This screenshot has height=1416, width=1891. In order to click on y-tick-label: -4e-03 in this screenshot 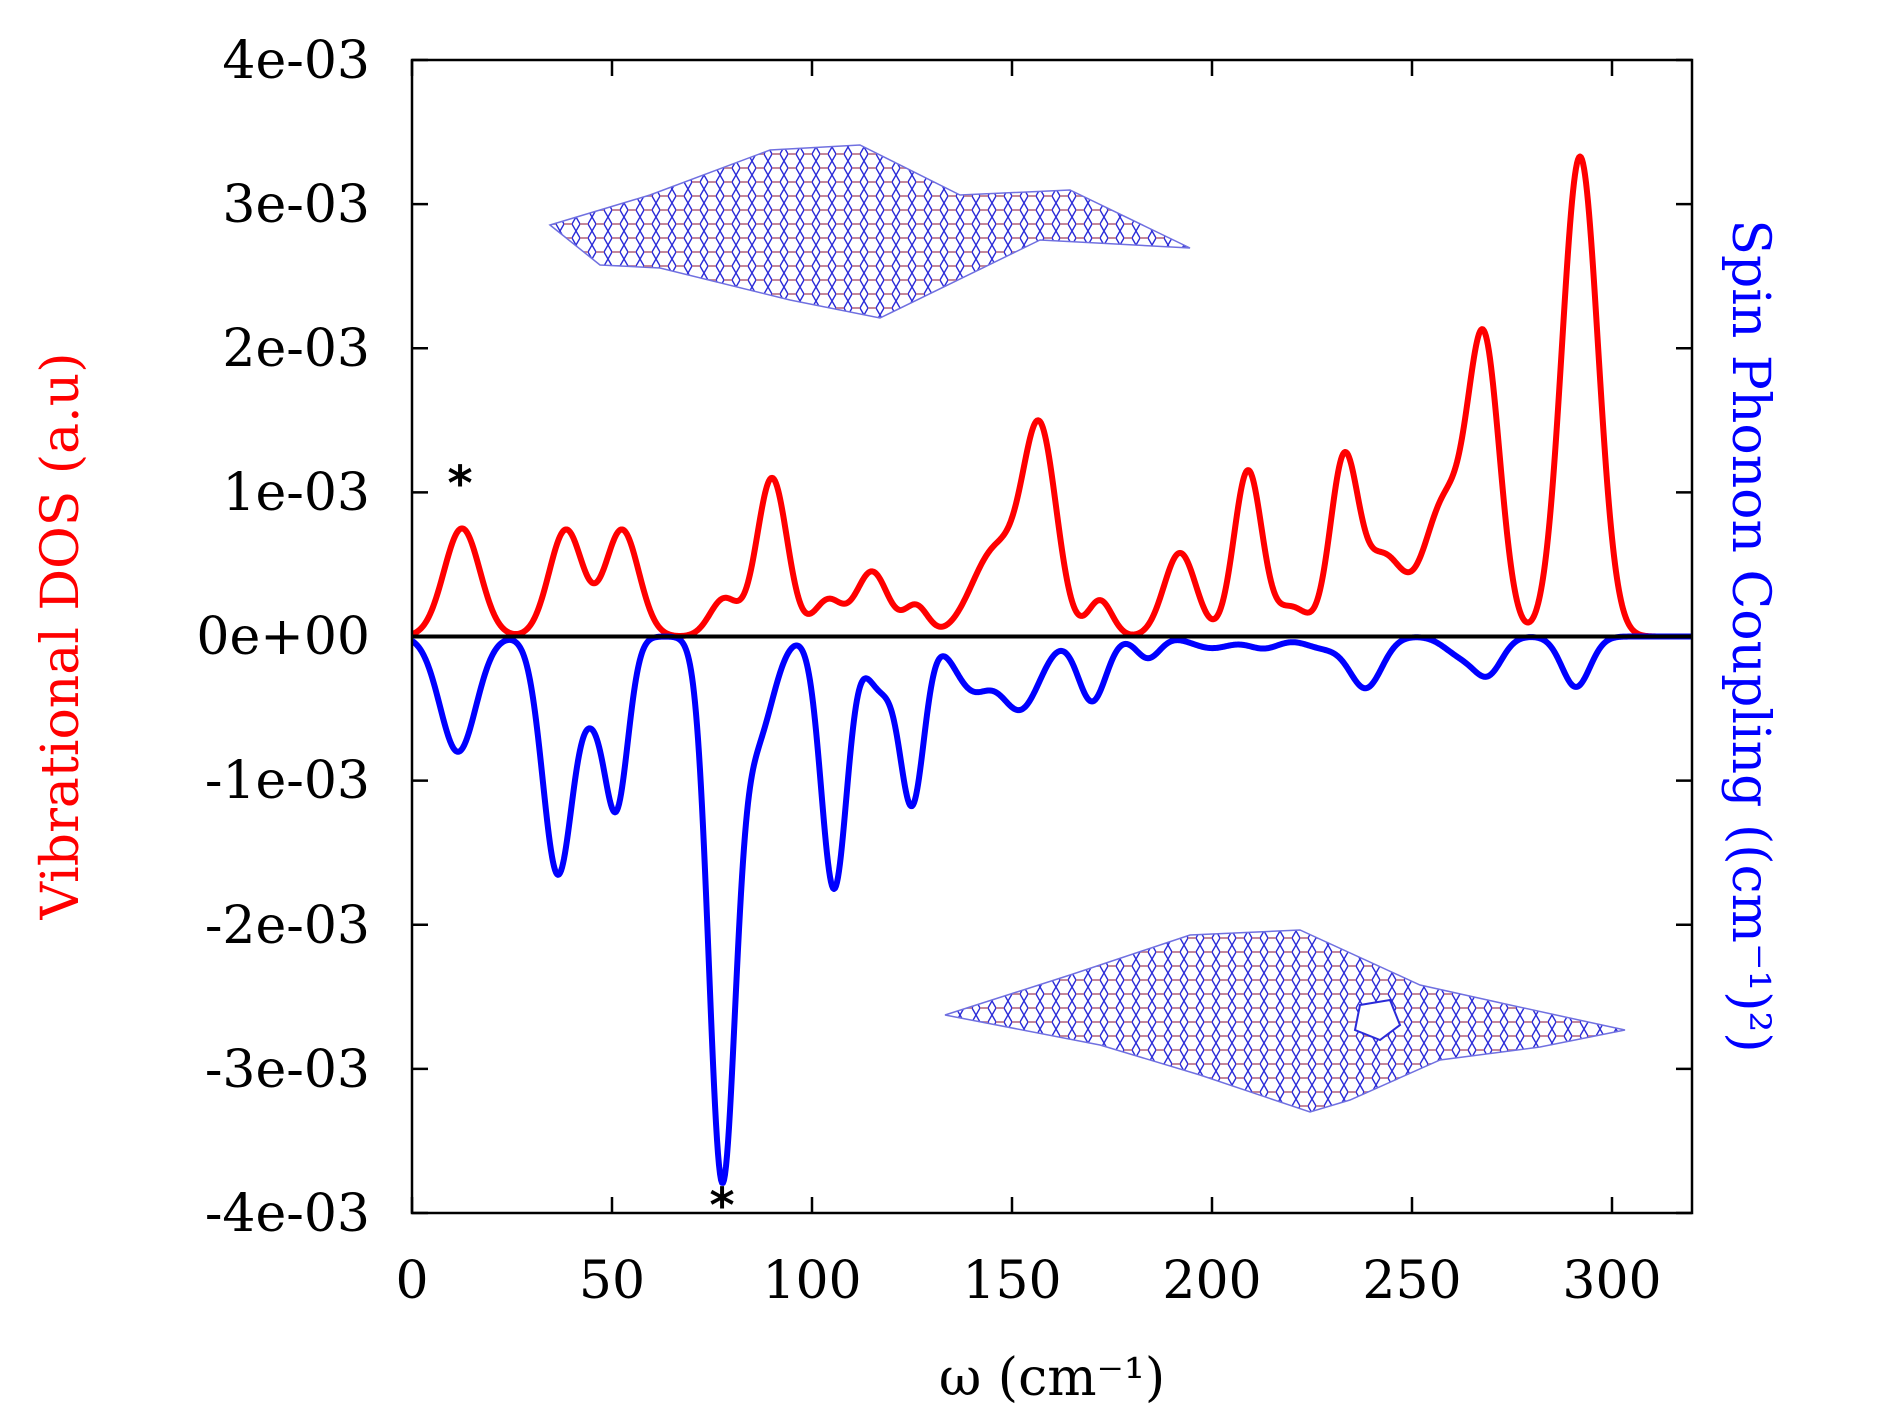, I will do `click(287, 1214)`.